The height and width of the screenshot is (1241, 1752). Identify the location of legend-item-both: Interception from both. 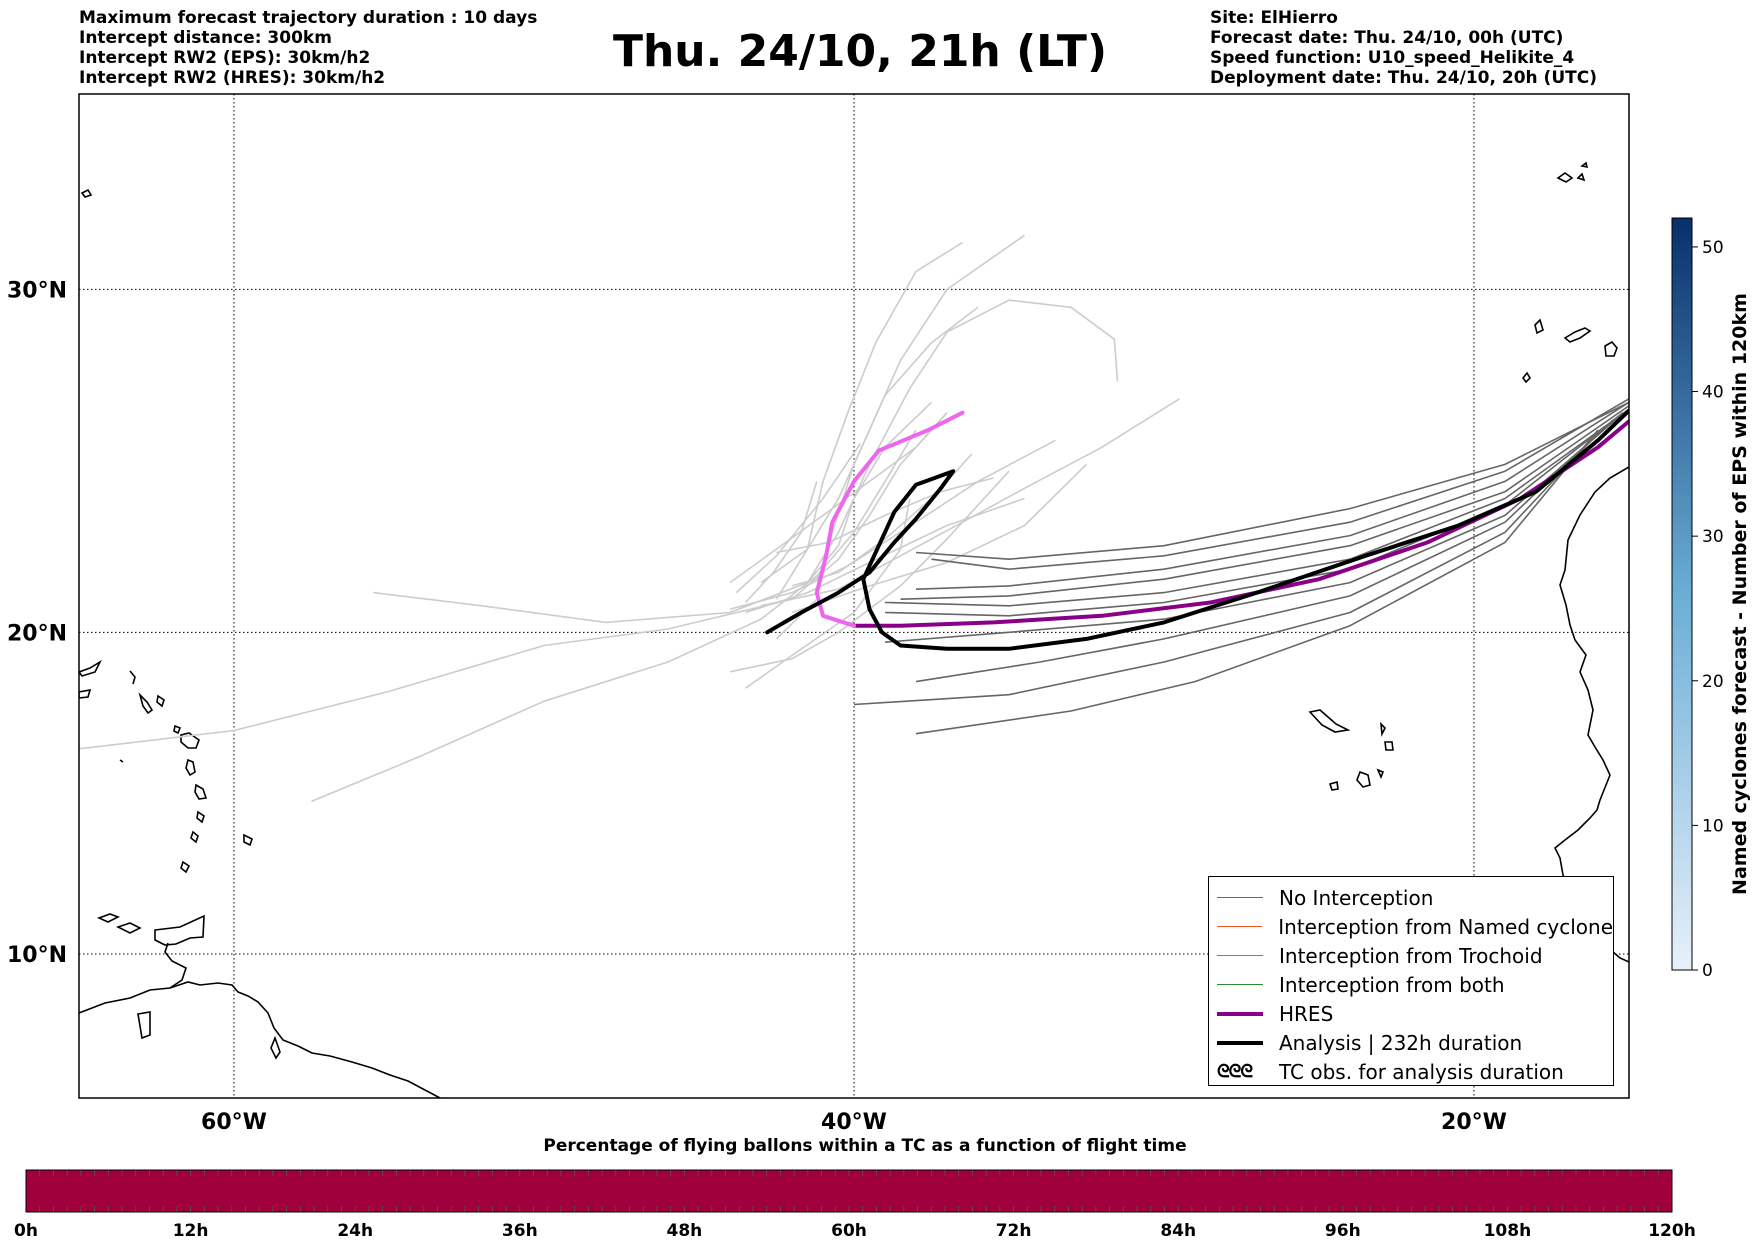
(1415, 984).